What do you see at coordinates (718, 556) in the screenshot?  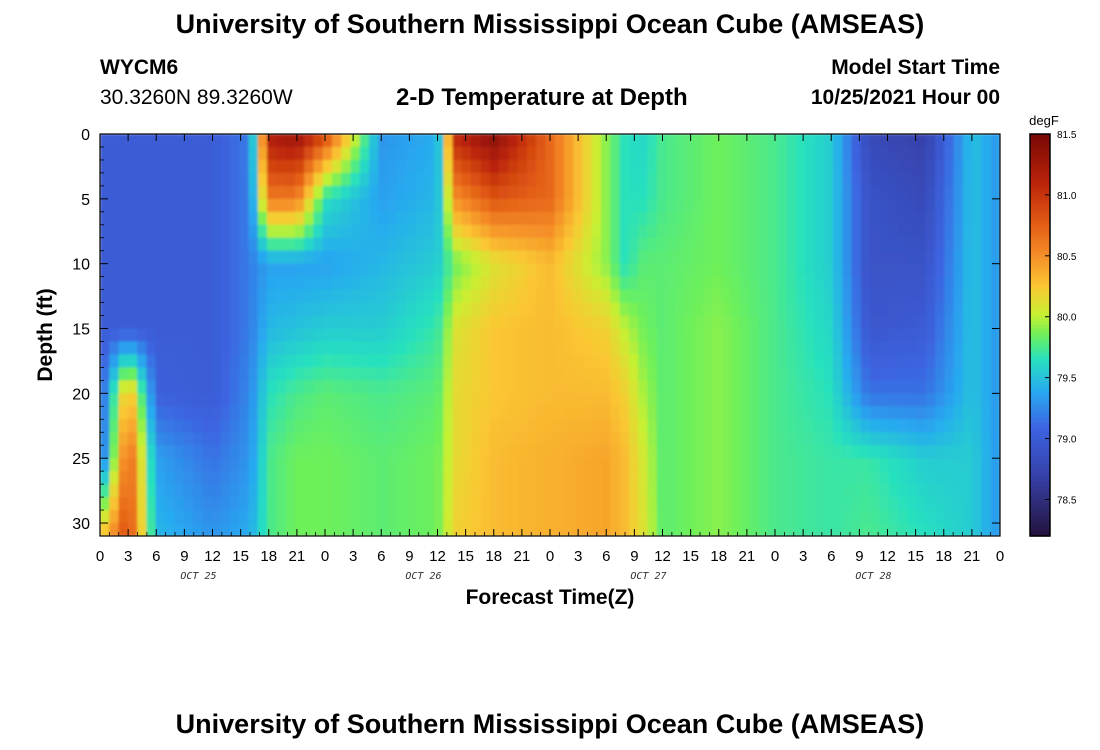 I see `x-tick-label: 18` at bounding box center [718, 556].